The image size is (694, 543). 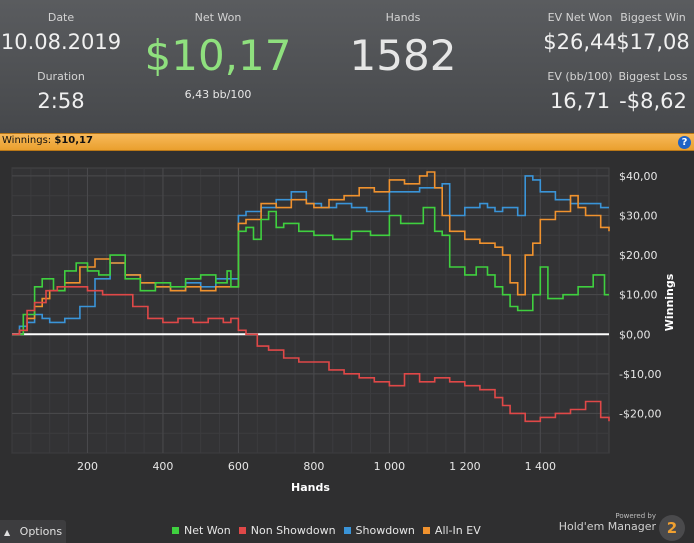 What do you see at coordinates (218, 94) in the screenshot?
I see `net-won-rate: 6,43 bb/100` at bounding box center [218, 94].